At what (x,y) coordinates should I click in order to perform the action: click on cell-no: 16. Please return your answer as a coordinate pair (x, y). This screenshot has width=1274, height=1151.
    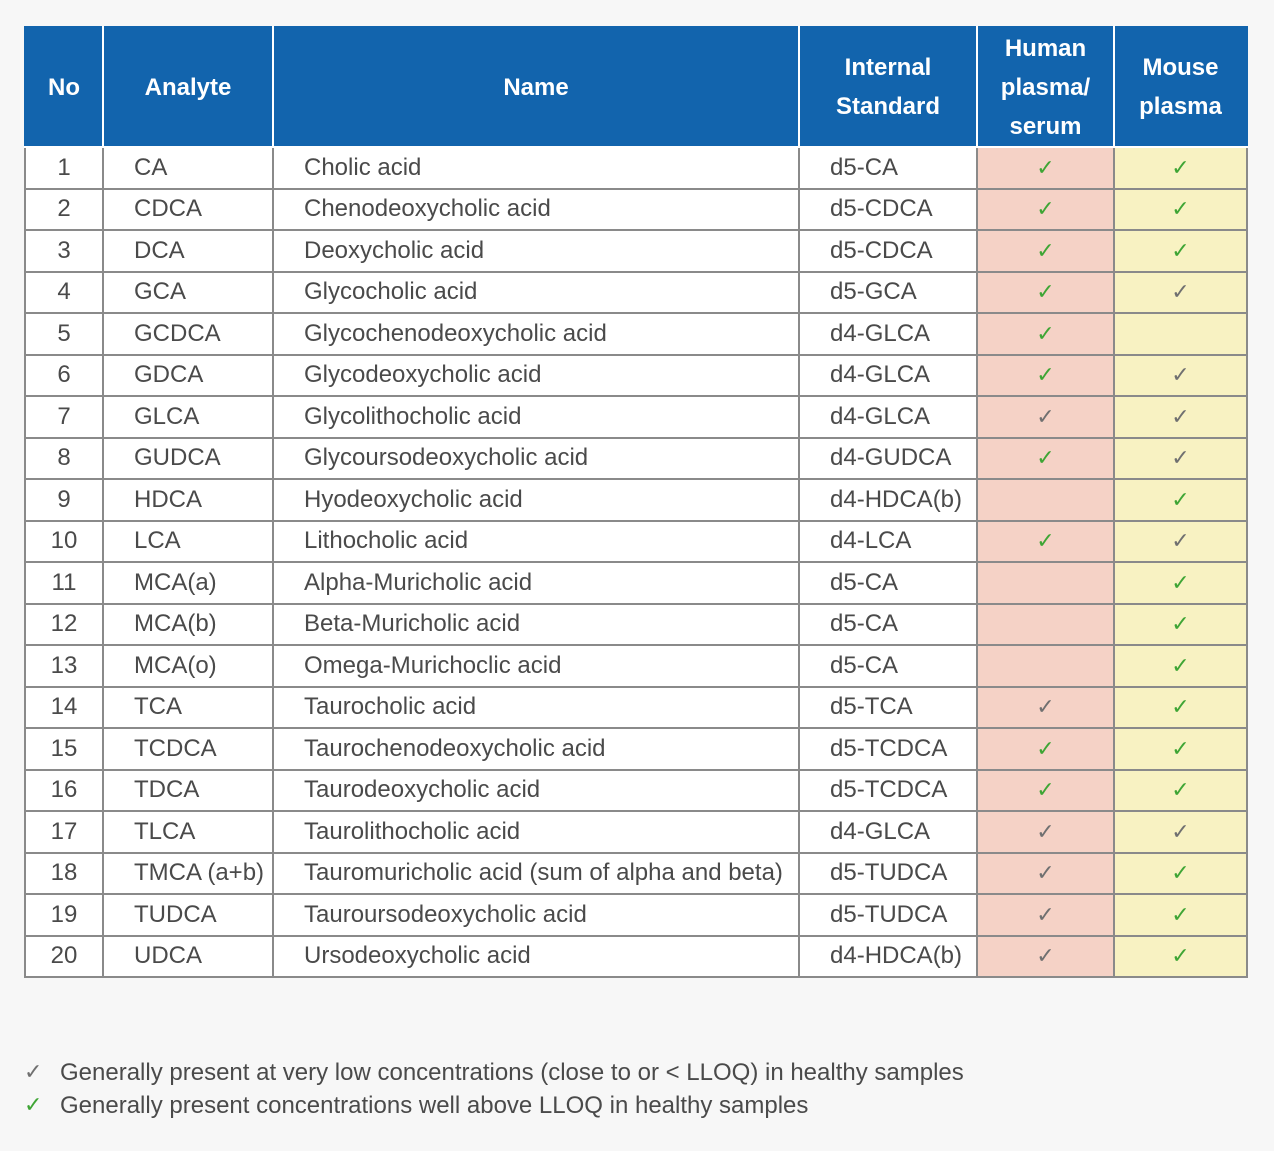
    Looking at the image, I should click on (64, 790).